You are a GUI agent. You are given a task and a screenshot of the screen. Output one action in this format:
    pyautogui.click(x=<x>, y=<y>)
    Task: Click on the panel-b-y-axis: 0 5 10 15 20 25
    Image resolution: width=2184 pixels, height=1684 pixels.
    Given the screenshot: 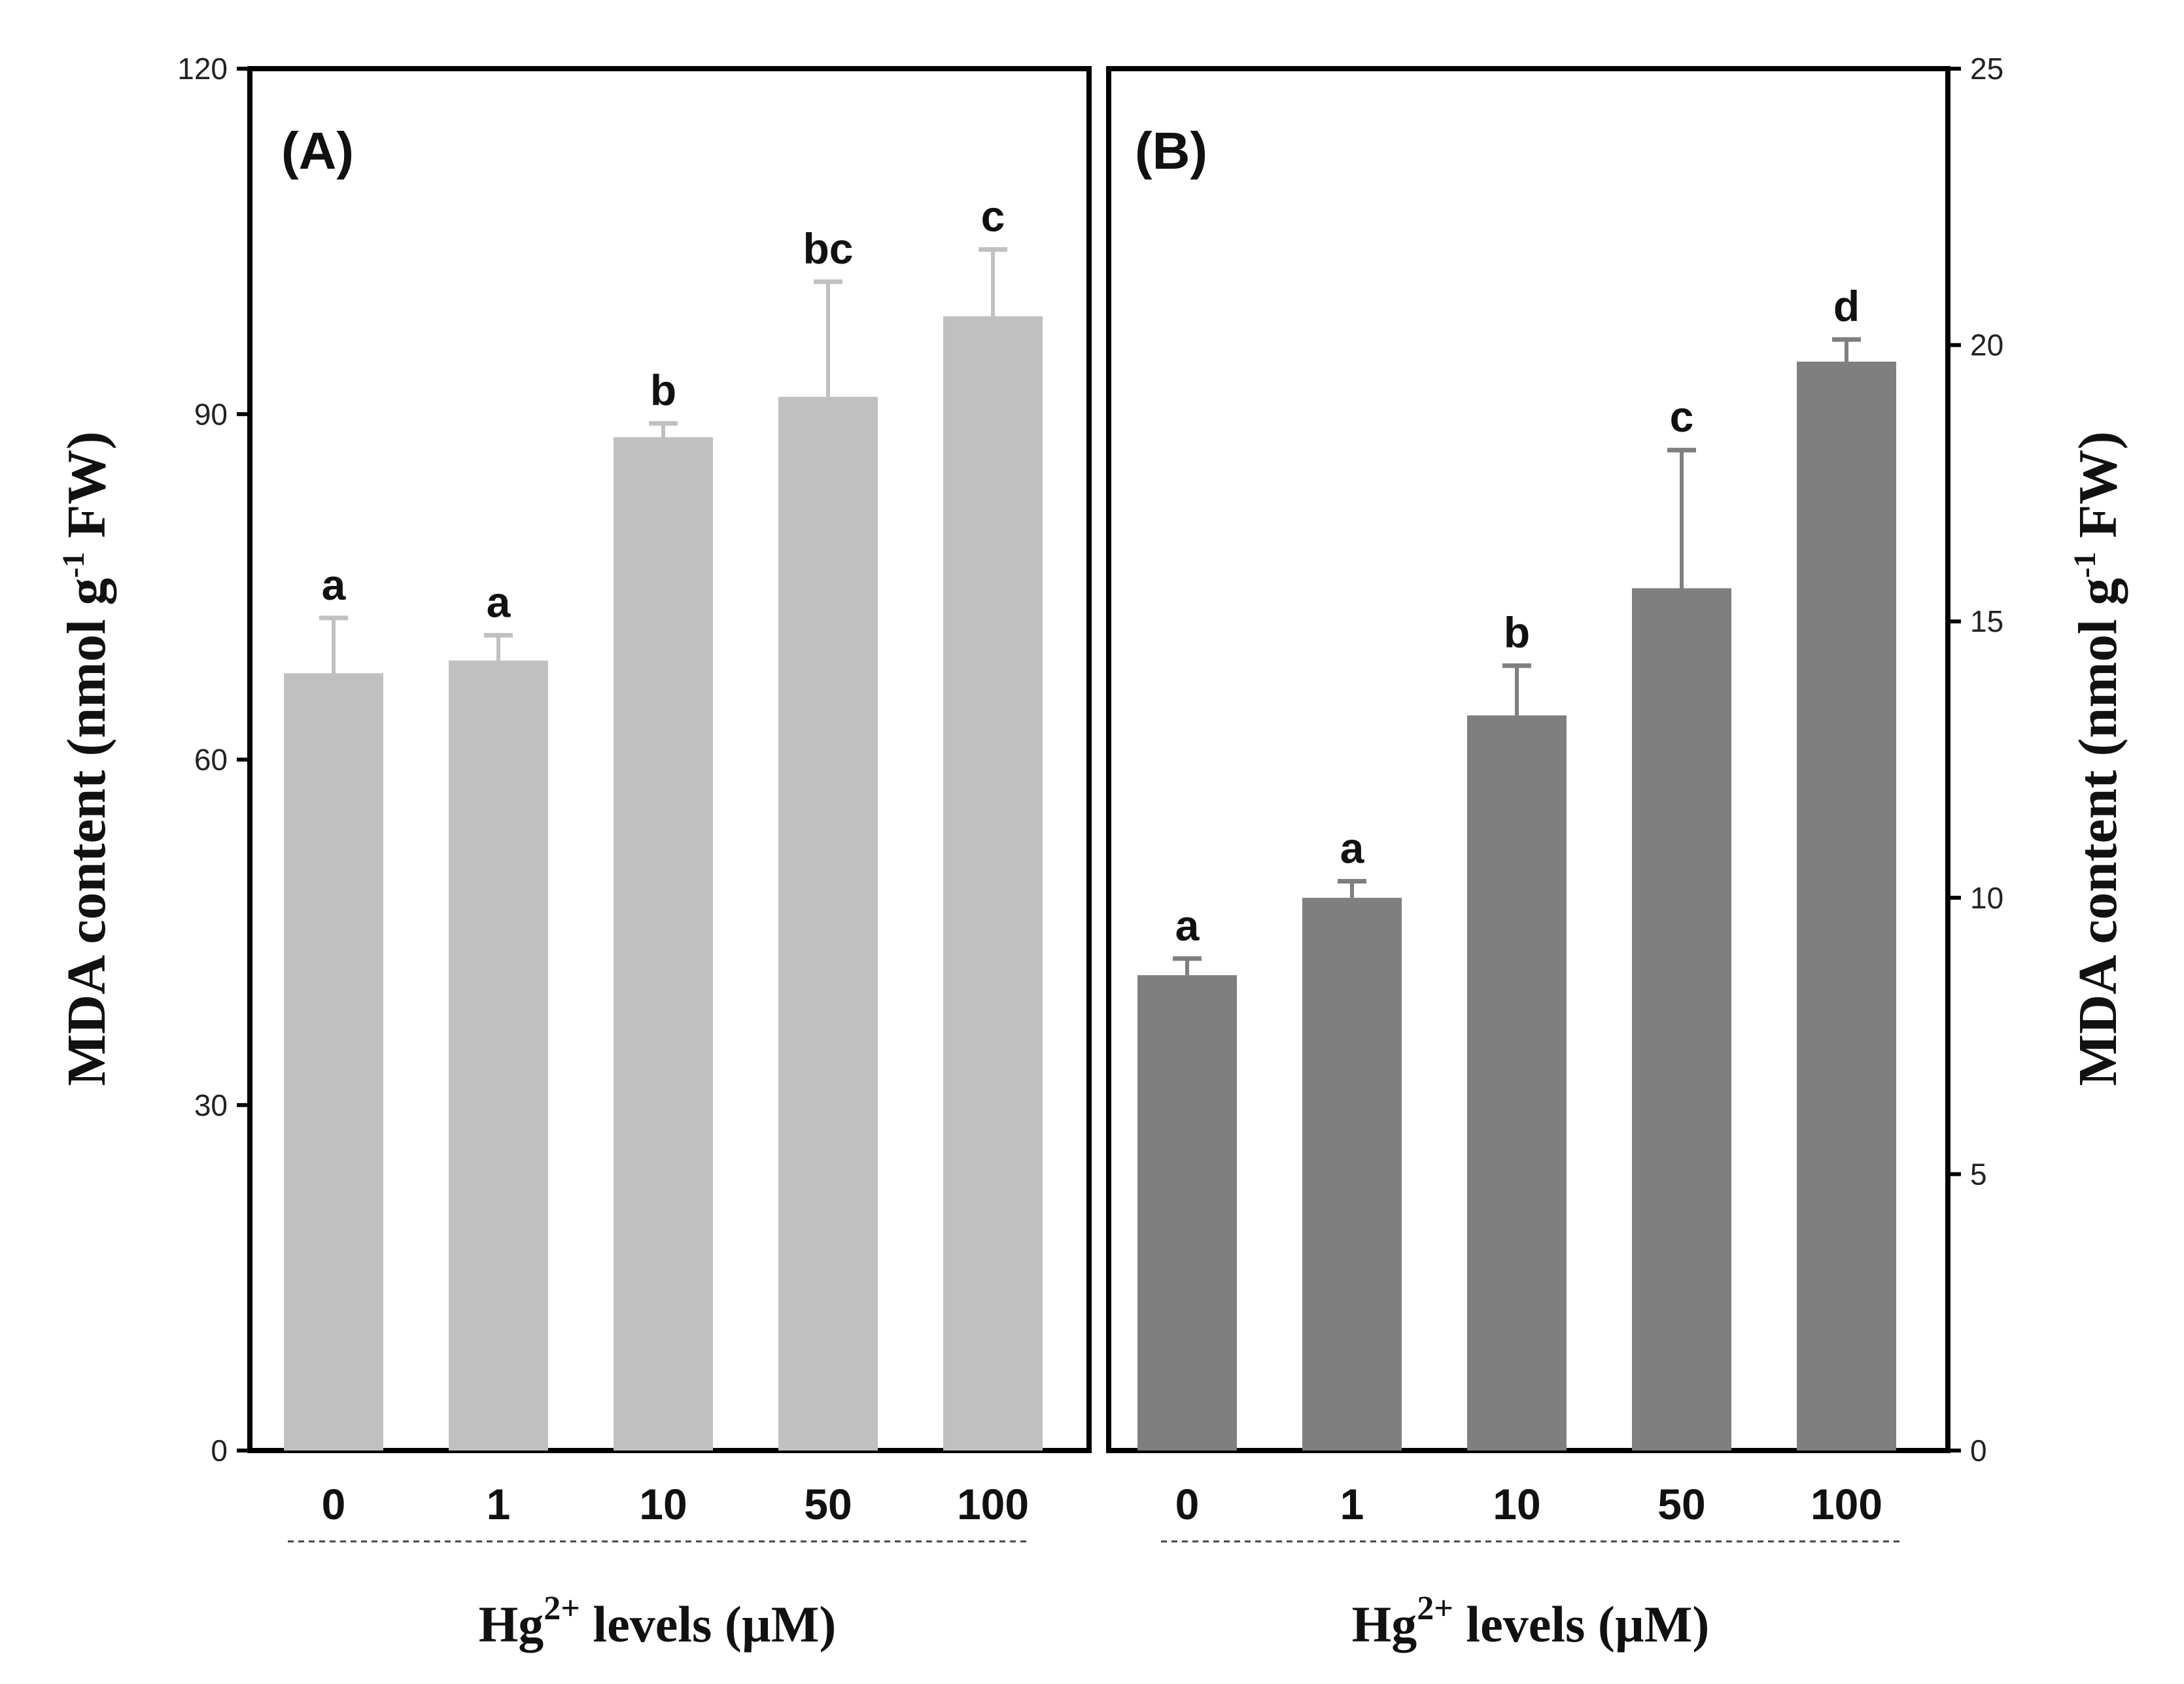 What is the action you would take?
    pyautogui.click(x=1975, y=760)
    